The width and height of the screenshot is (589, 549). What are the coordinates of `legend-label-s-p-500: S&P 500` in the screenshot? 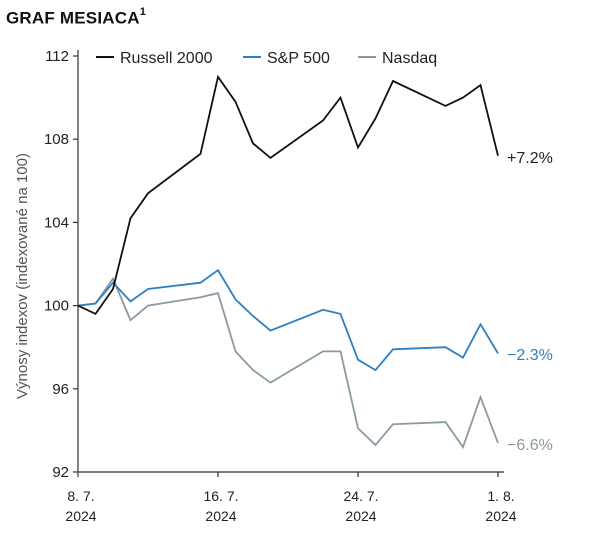 It's located at (298, 58).